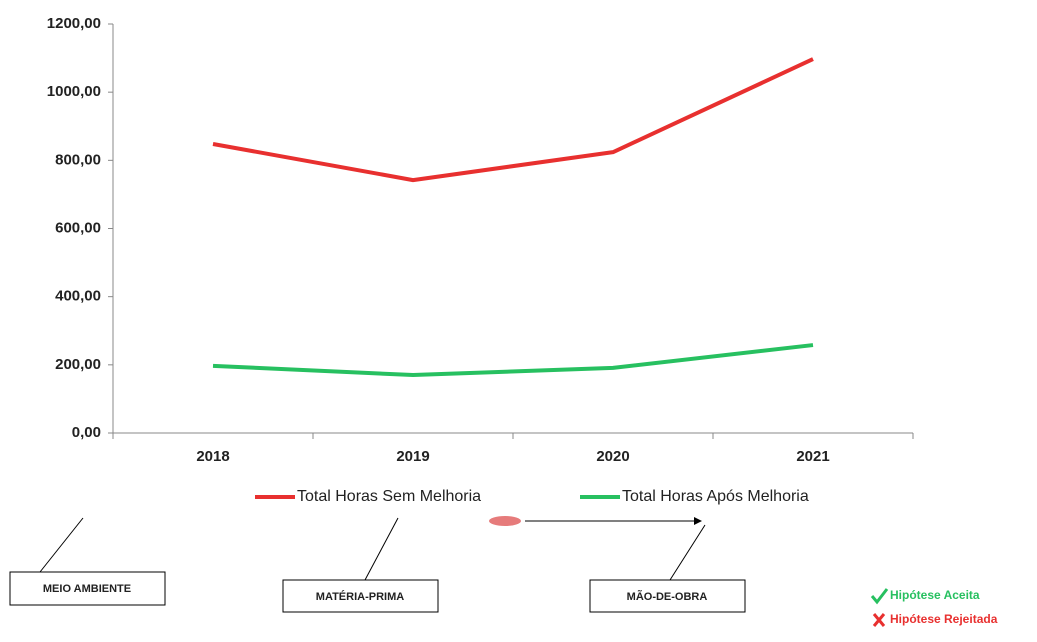 The height and width of the screenshot is (642, 1037). Describe the element at coordinates (879, 596) in the screenshot. I see `check-icon` at that location.